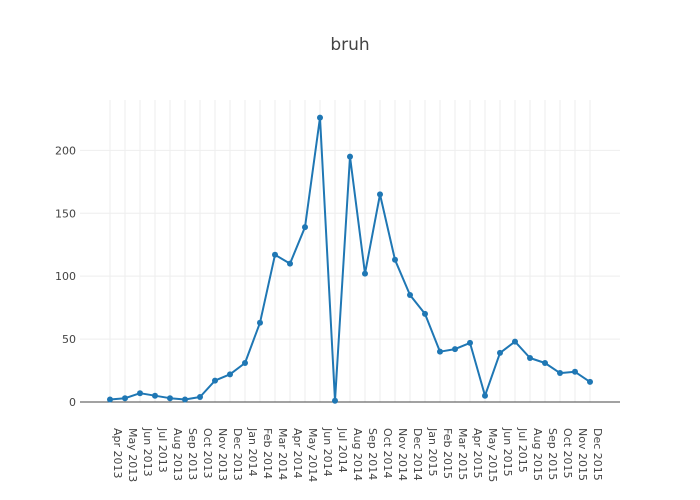 The image size is (700, 500). Describe the element at coordinates (349, 45) in the screenshot. I see `chart-title: bruh` at that location.